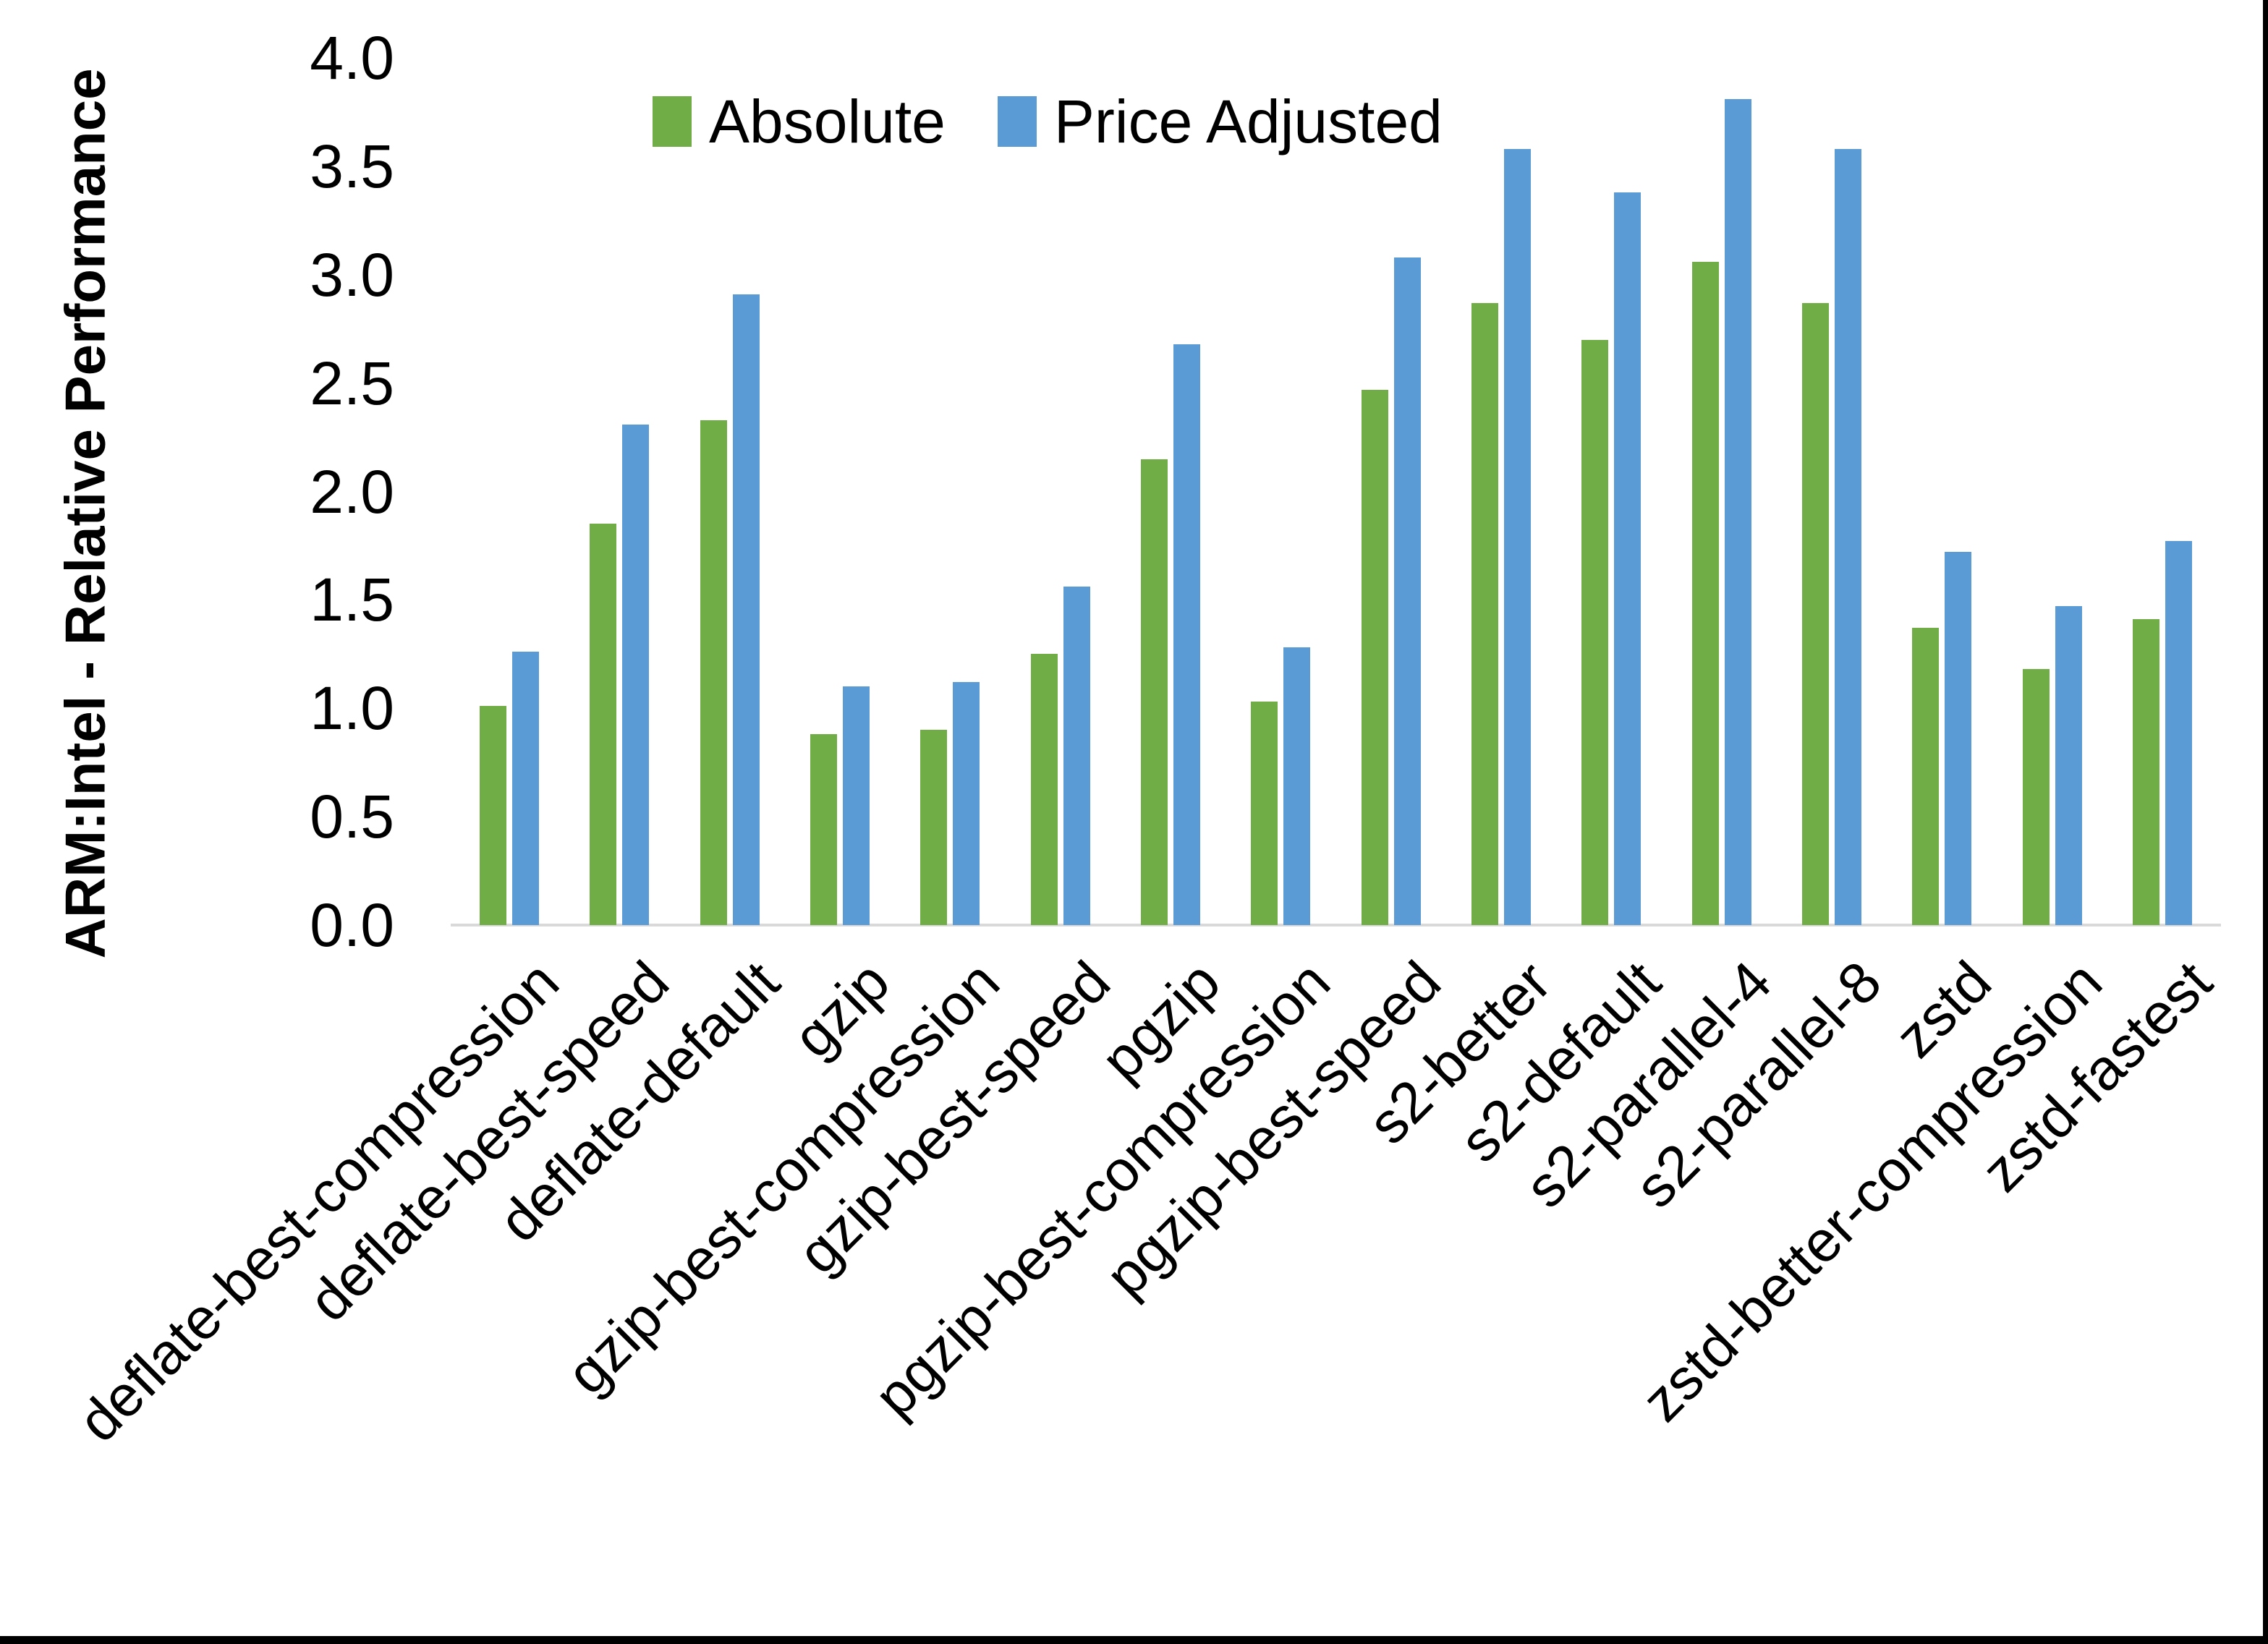 This screenshot has height=1644, width=2268. Describe the element at coordinates (1594, 632) in the screenshot. I see `absolute-bar-s2-default` at that location.